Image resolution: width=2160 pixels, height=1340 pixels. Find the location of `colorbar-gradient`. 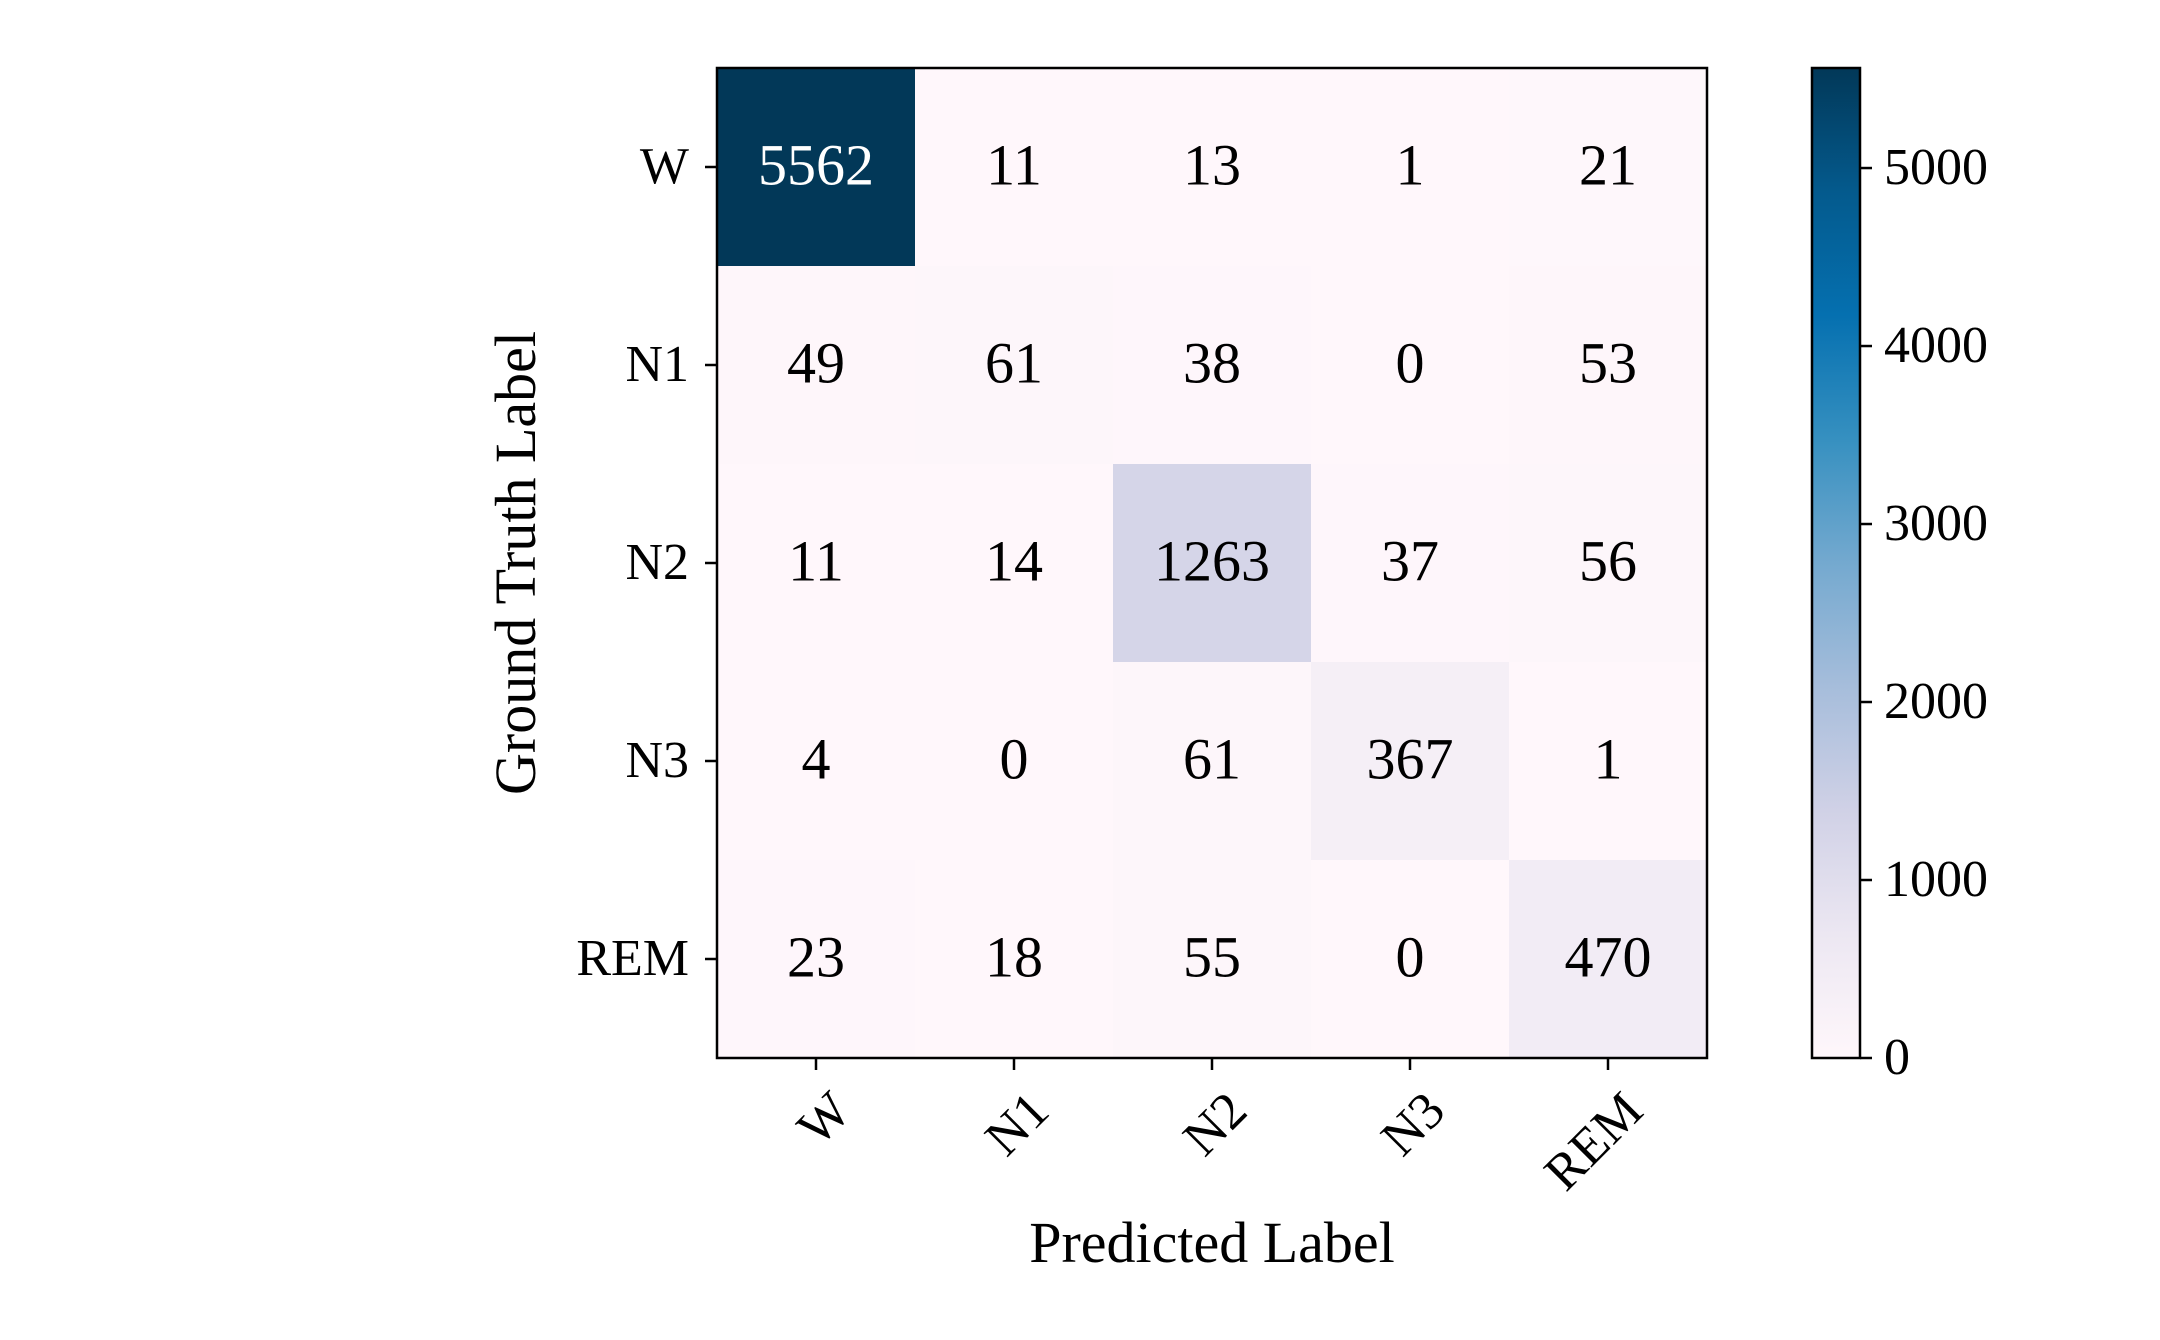

colorbar-gradient is located at coordinates (1836, 563).